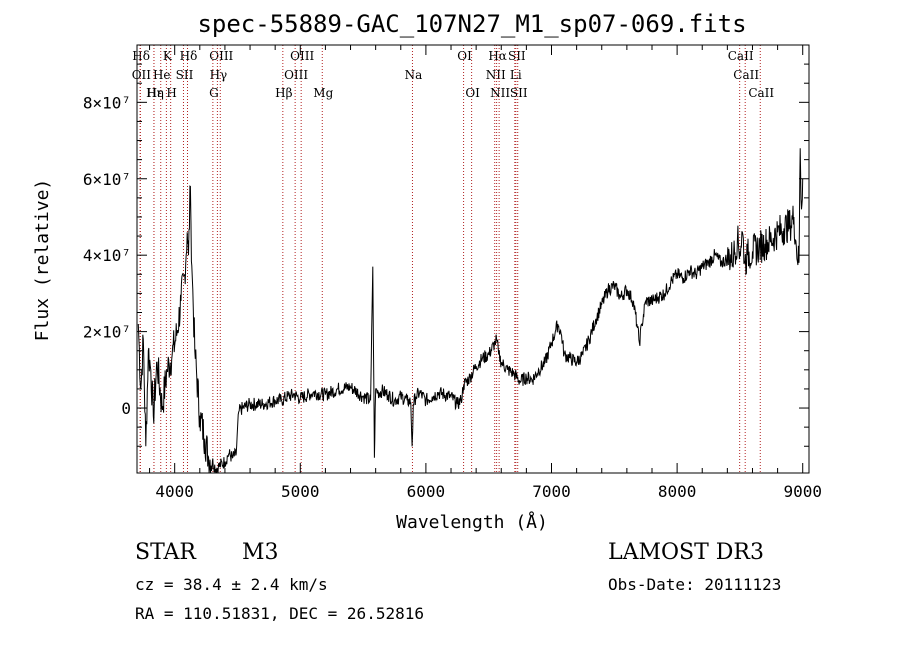 The image size is (900, 649). Describe the element at coordinates (426, 491) in the screenshot. I see `x-tick-label: 6000` at that location.